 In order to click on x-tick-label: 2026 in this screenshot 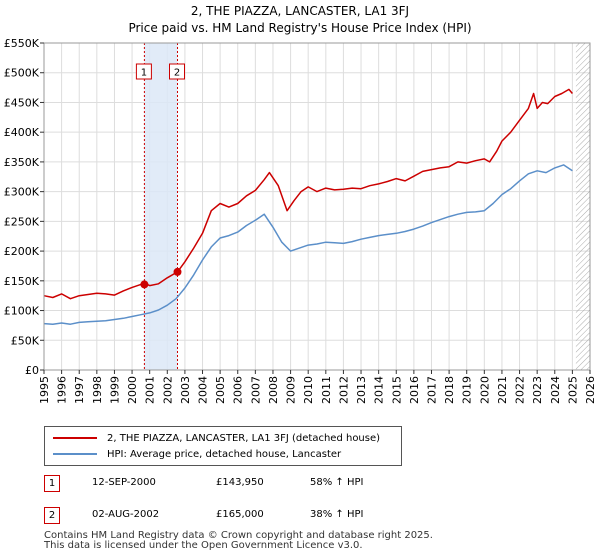, I will do `click(590, 390)`.